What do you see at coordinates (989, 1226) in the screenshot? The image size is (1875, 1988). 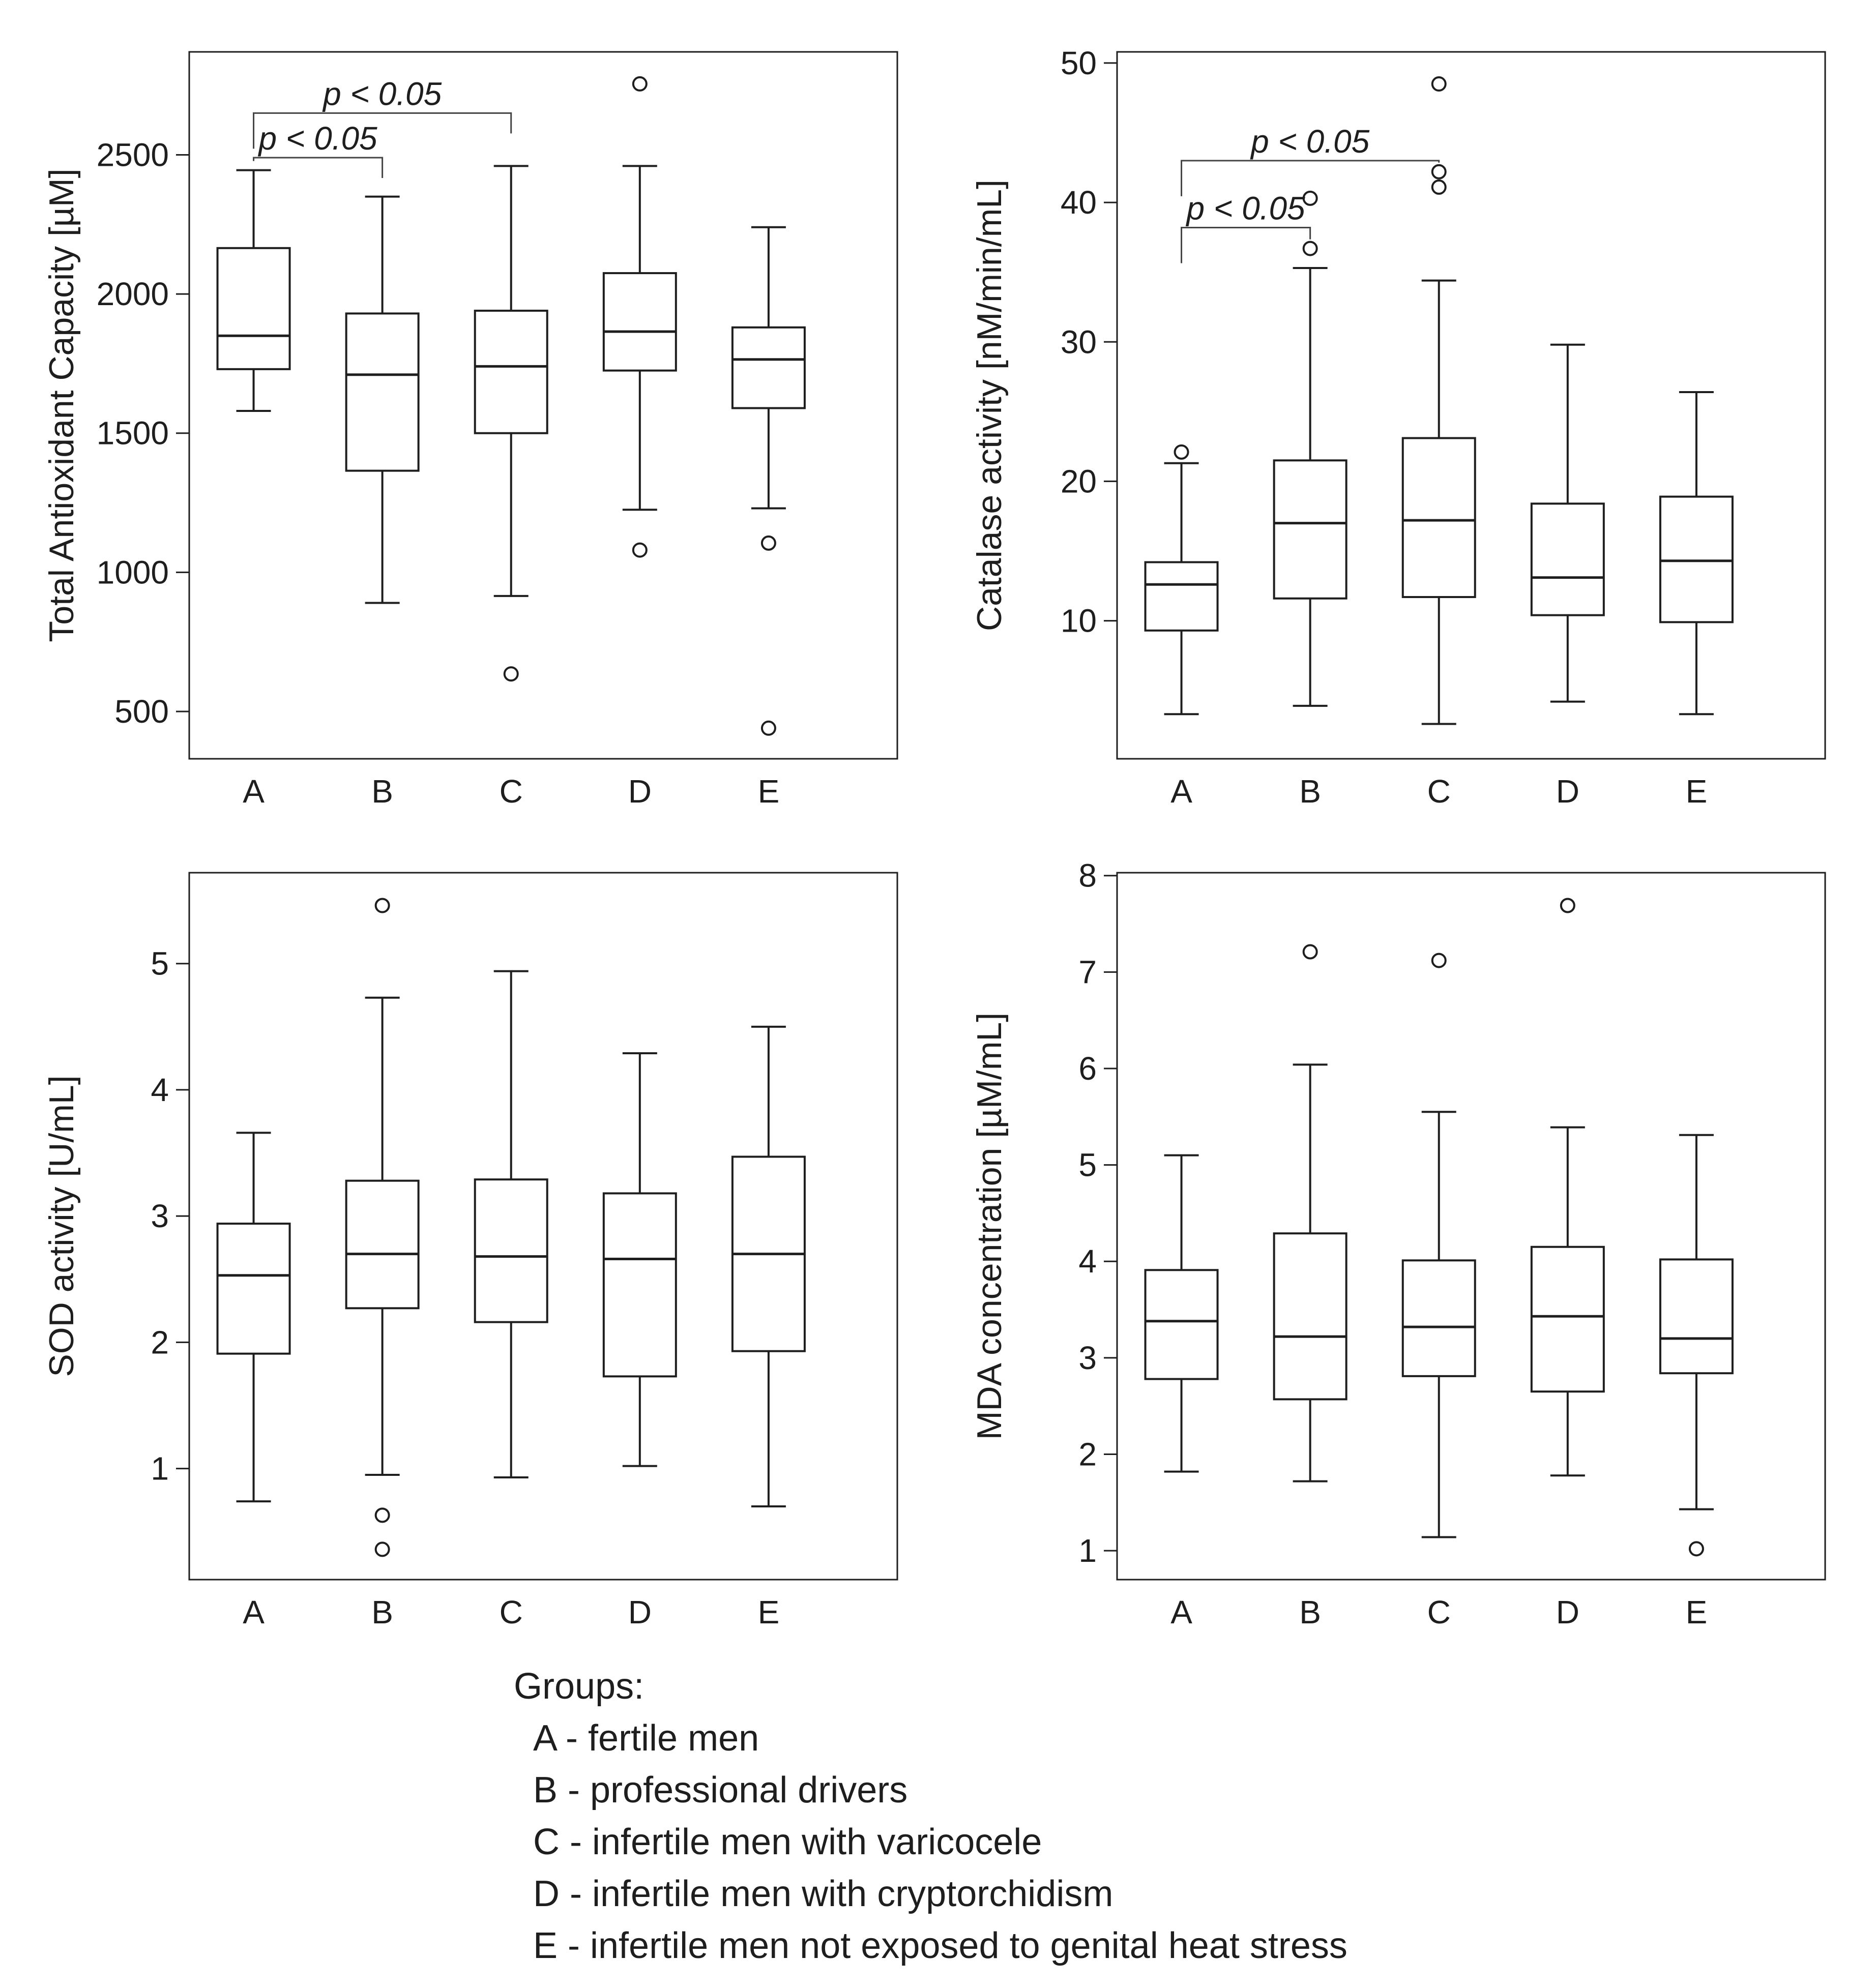 I see `y-axis-title: MDA concentration [µM/mL]` at bounding box center [989, 1226].